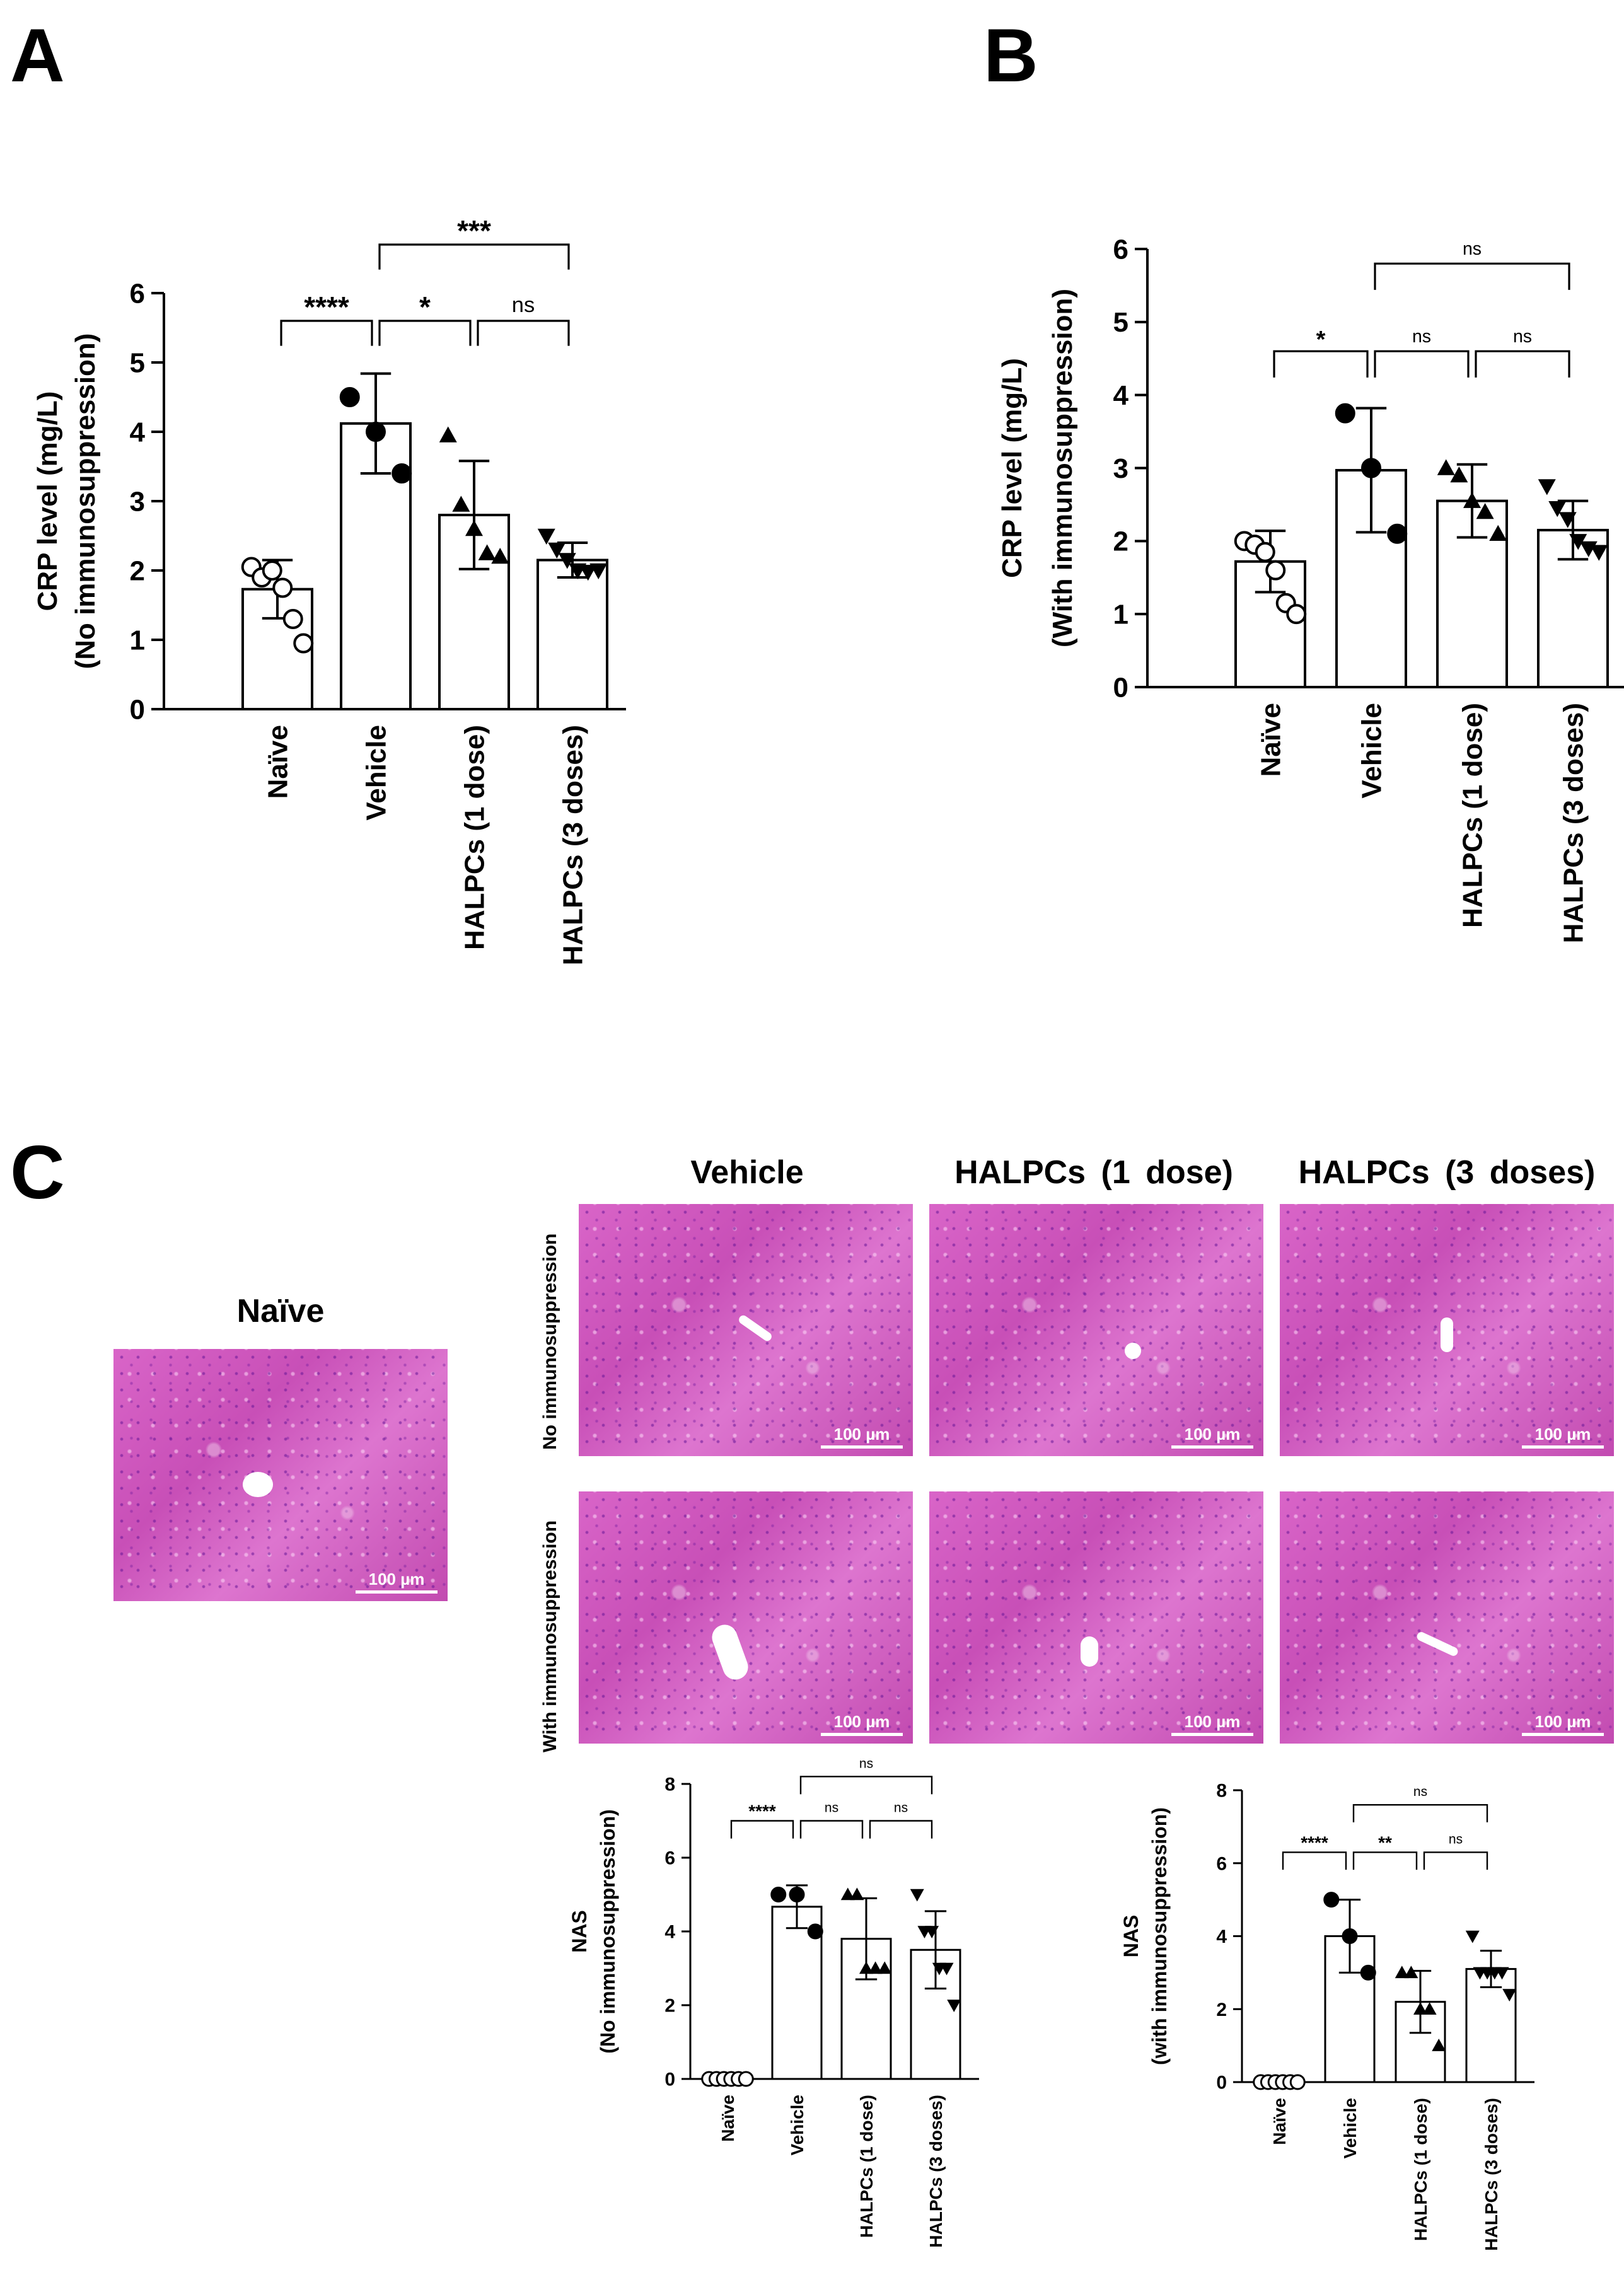 Image resolution: width=1624 pixels, height=2292 pixels. What do you see at coordinates (1062, 468) in the screenshot?
I see `y-axis-label-subtitle: (With immunosuppression)` at bounding box center [1062, 468].